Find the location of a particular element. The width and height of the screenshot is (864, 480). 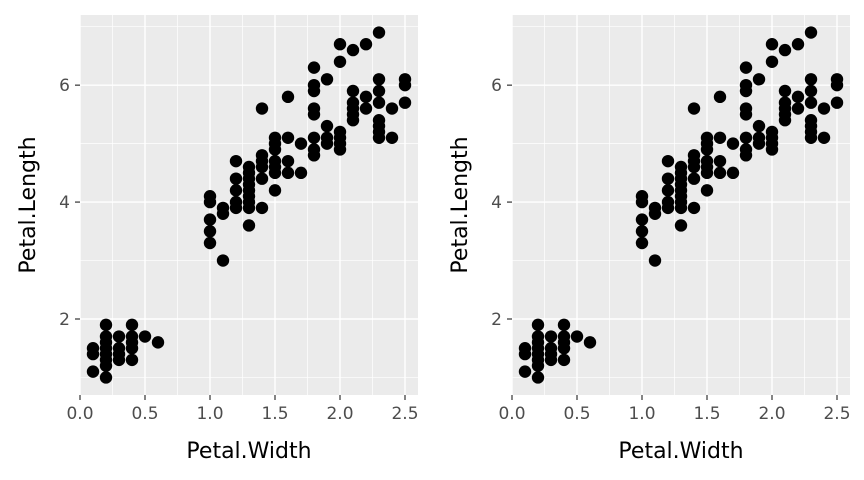

x-tick-label: 1.5 is located at coordinates (274, 414).